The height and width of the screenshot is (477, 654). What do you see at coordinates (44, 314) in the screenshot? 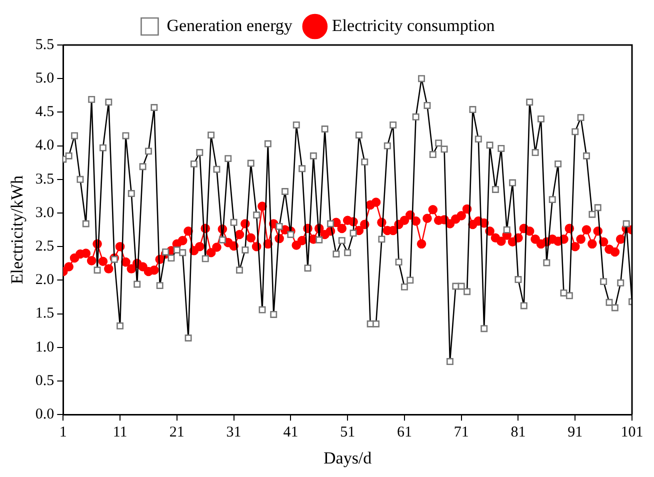
I see `y-tick-label: 1.5` at bounding box center [44, 314].